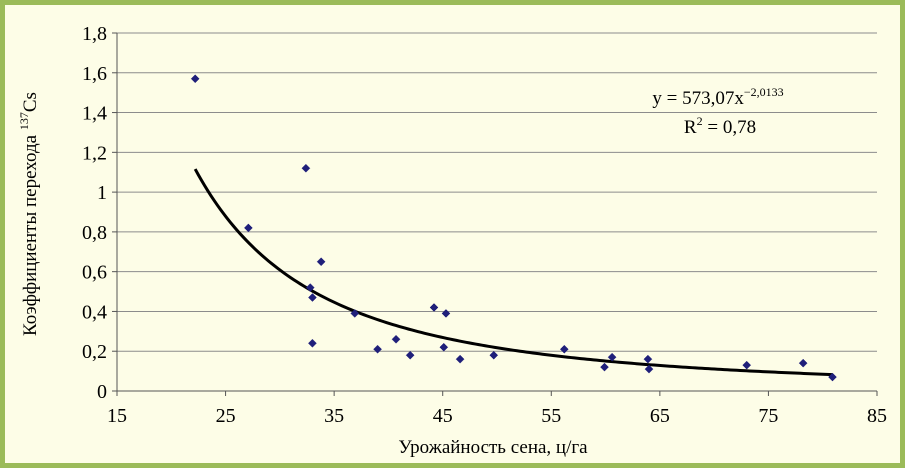 The width and height of the screenshot is (905, 468). I want to click on y-tick-label: 1,6, so click(94, 74).